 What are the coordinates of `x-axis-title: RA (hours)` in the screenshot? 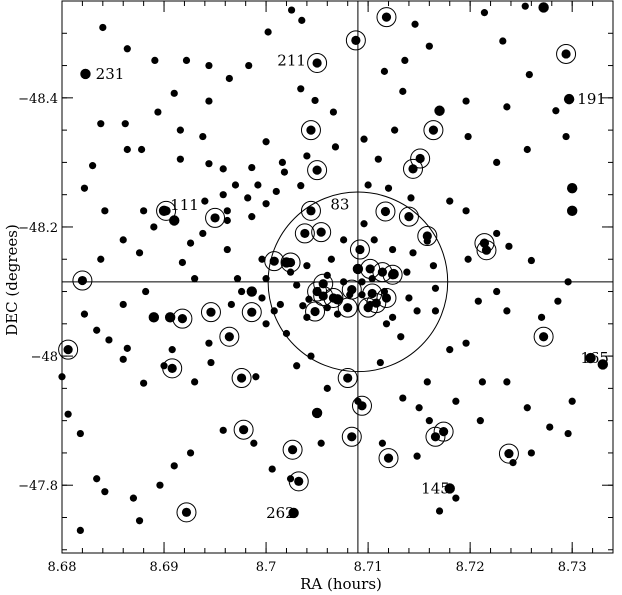 It's located at (341, 584).